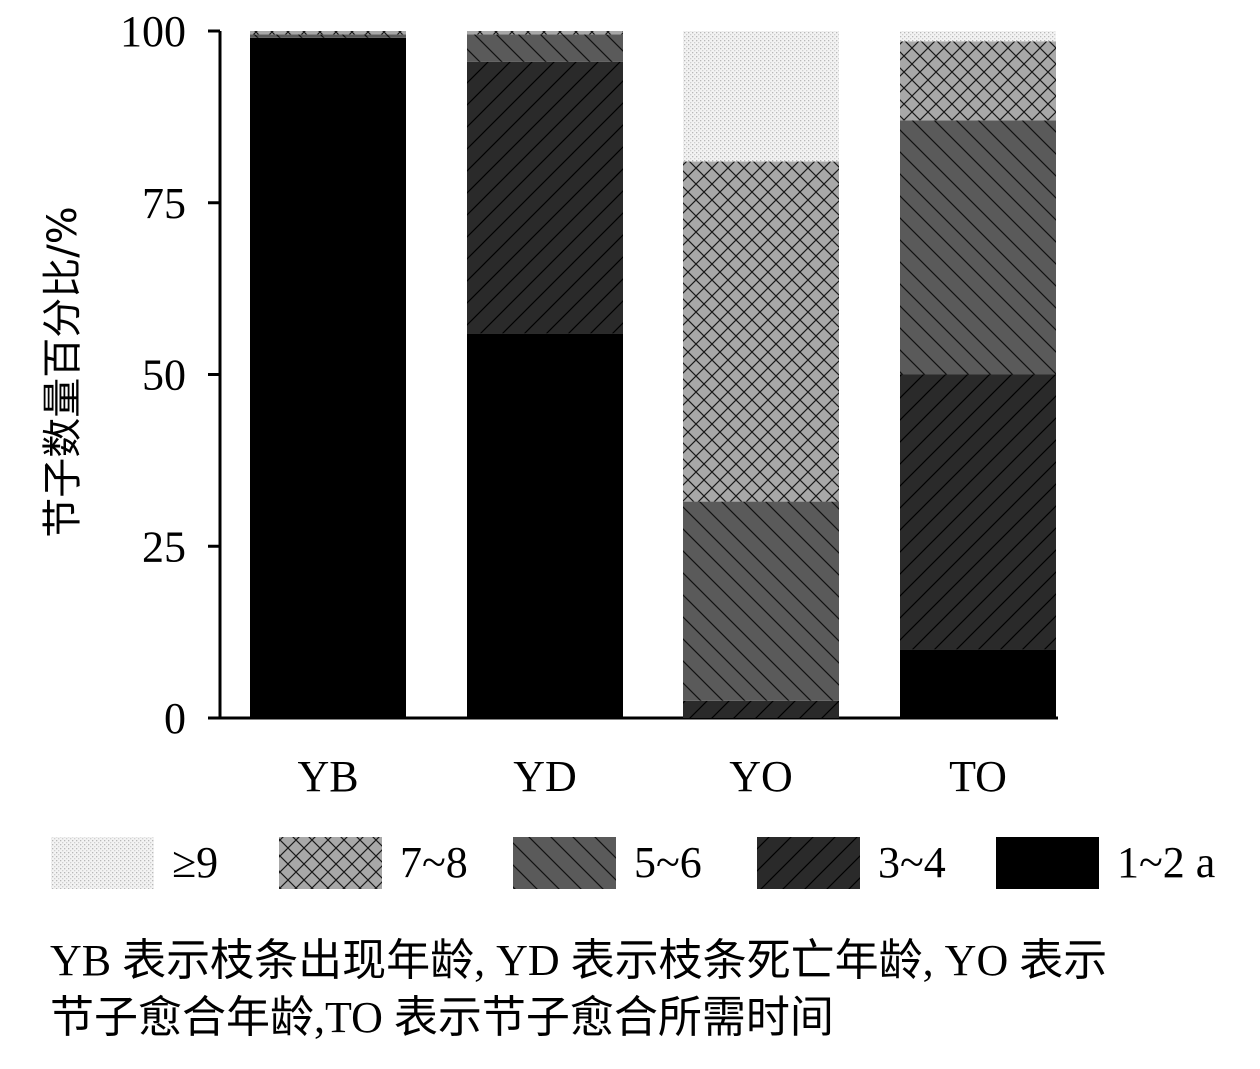 The width and height of the screenshot is (1260, 1069). I want to click on legend-label: 3~4, so click(912, 862).